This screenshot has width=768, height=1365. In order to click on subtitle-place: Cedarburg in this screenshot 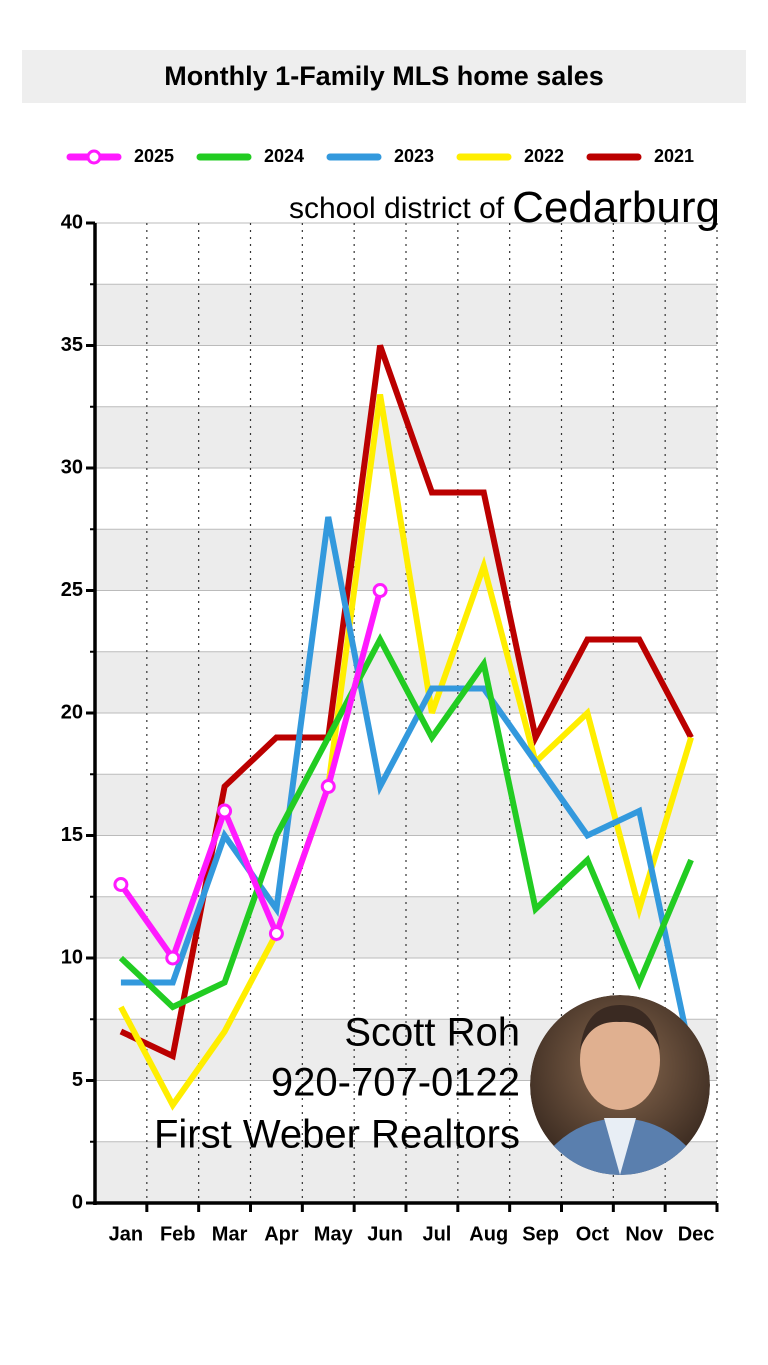, I will do `click(616, 207)`.